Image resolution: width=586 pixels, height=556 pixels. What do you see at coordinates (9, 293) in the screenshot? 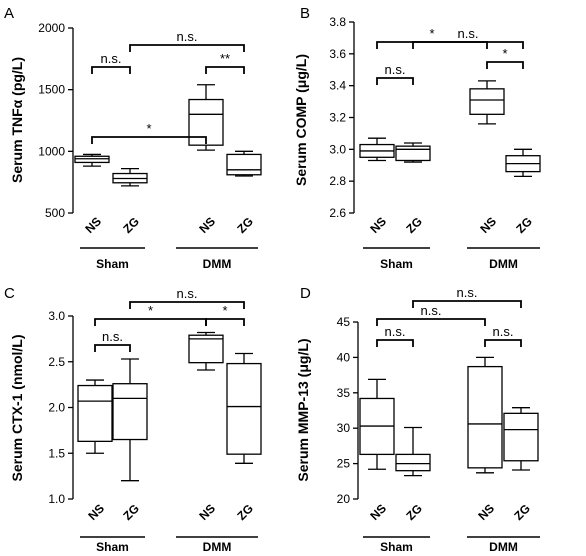
I see `panel-letter: C` at bounding box center [9, 293].